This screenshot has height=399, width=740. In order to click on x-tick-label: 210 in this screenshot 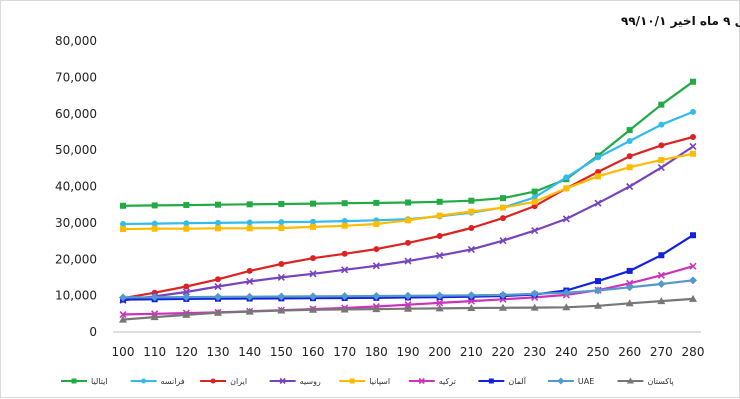, I will do `click(471, 352)`.